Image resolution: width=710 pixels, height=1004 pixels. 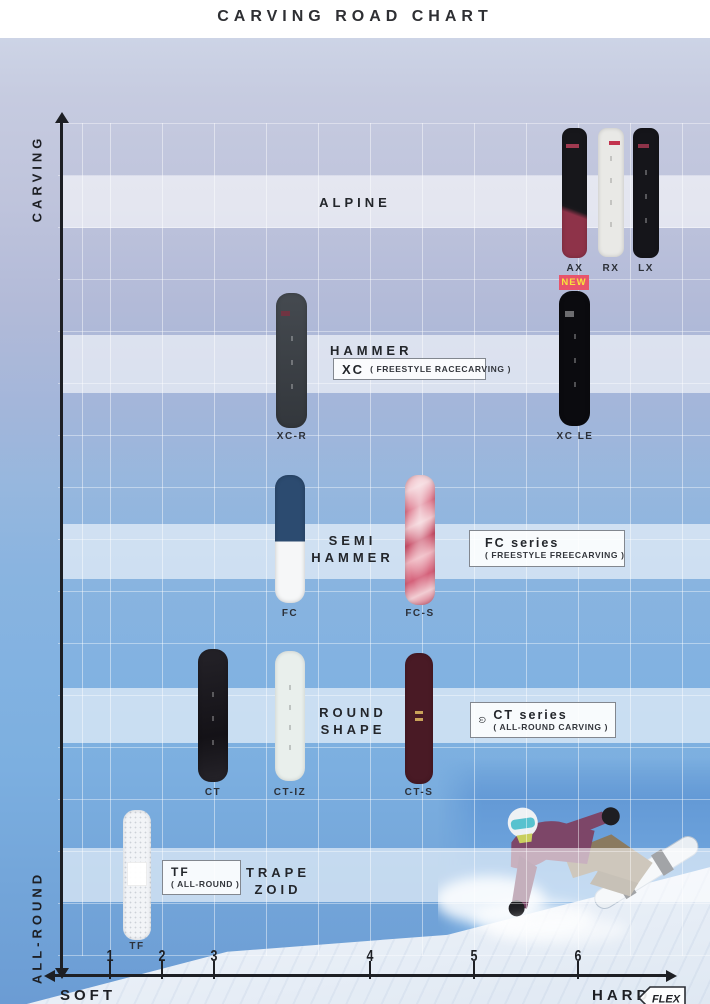 What do you see at coordinates (110, 956) in the screenshot?
I see `x-tick-label-1: 1` at bounding box center [110, 956].